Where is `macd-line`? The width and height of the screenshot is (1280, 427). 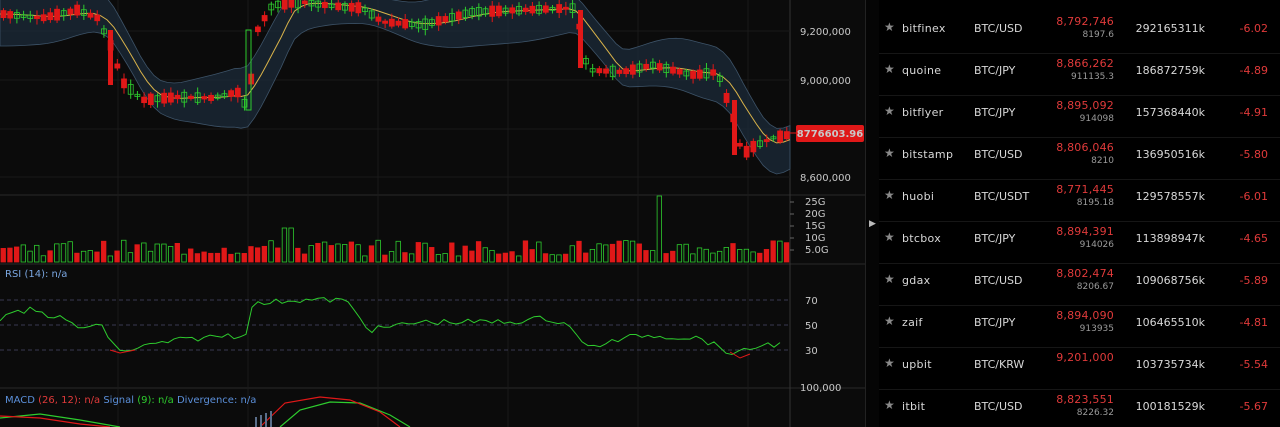
macd-line is located at coordinates (55, 421).